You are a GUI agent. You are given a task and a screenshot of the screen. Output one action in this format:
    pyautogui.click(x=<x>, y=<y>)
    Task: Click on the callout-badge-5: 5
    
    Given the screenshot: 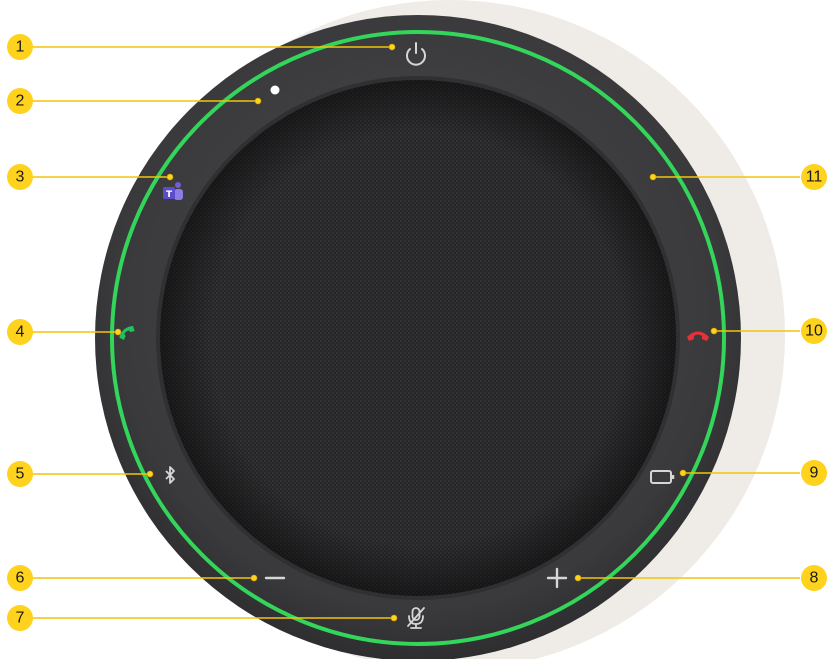 What is the action you would take?
    pyautogui.click(x=20, y=474)
    